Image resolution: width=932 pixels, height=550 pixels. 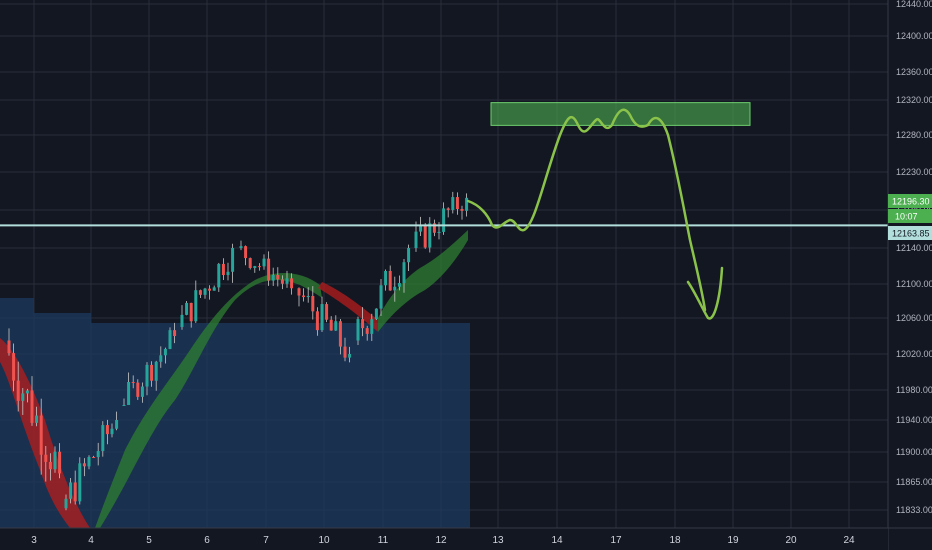 I want to click on date-tick-label: 24, so click(x=849, y=540).